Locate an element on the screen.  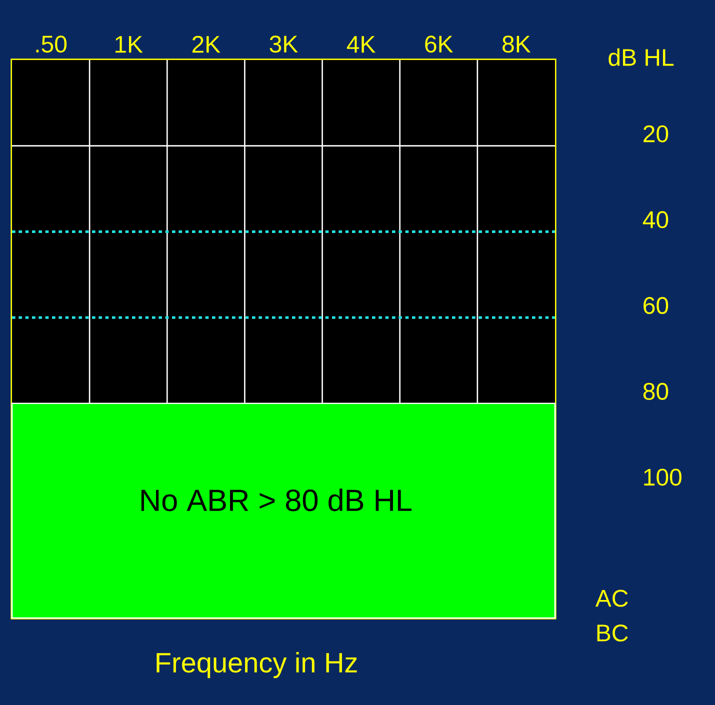
text: AC is located at coordinates (611, 598).